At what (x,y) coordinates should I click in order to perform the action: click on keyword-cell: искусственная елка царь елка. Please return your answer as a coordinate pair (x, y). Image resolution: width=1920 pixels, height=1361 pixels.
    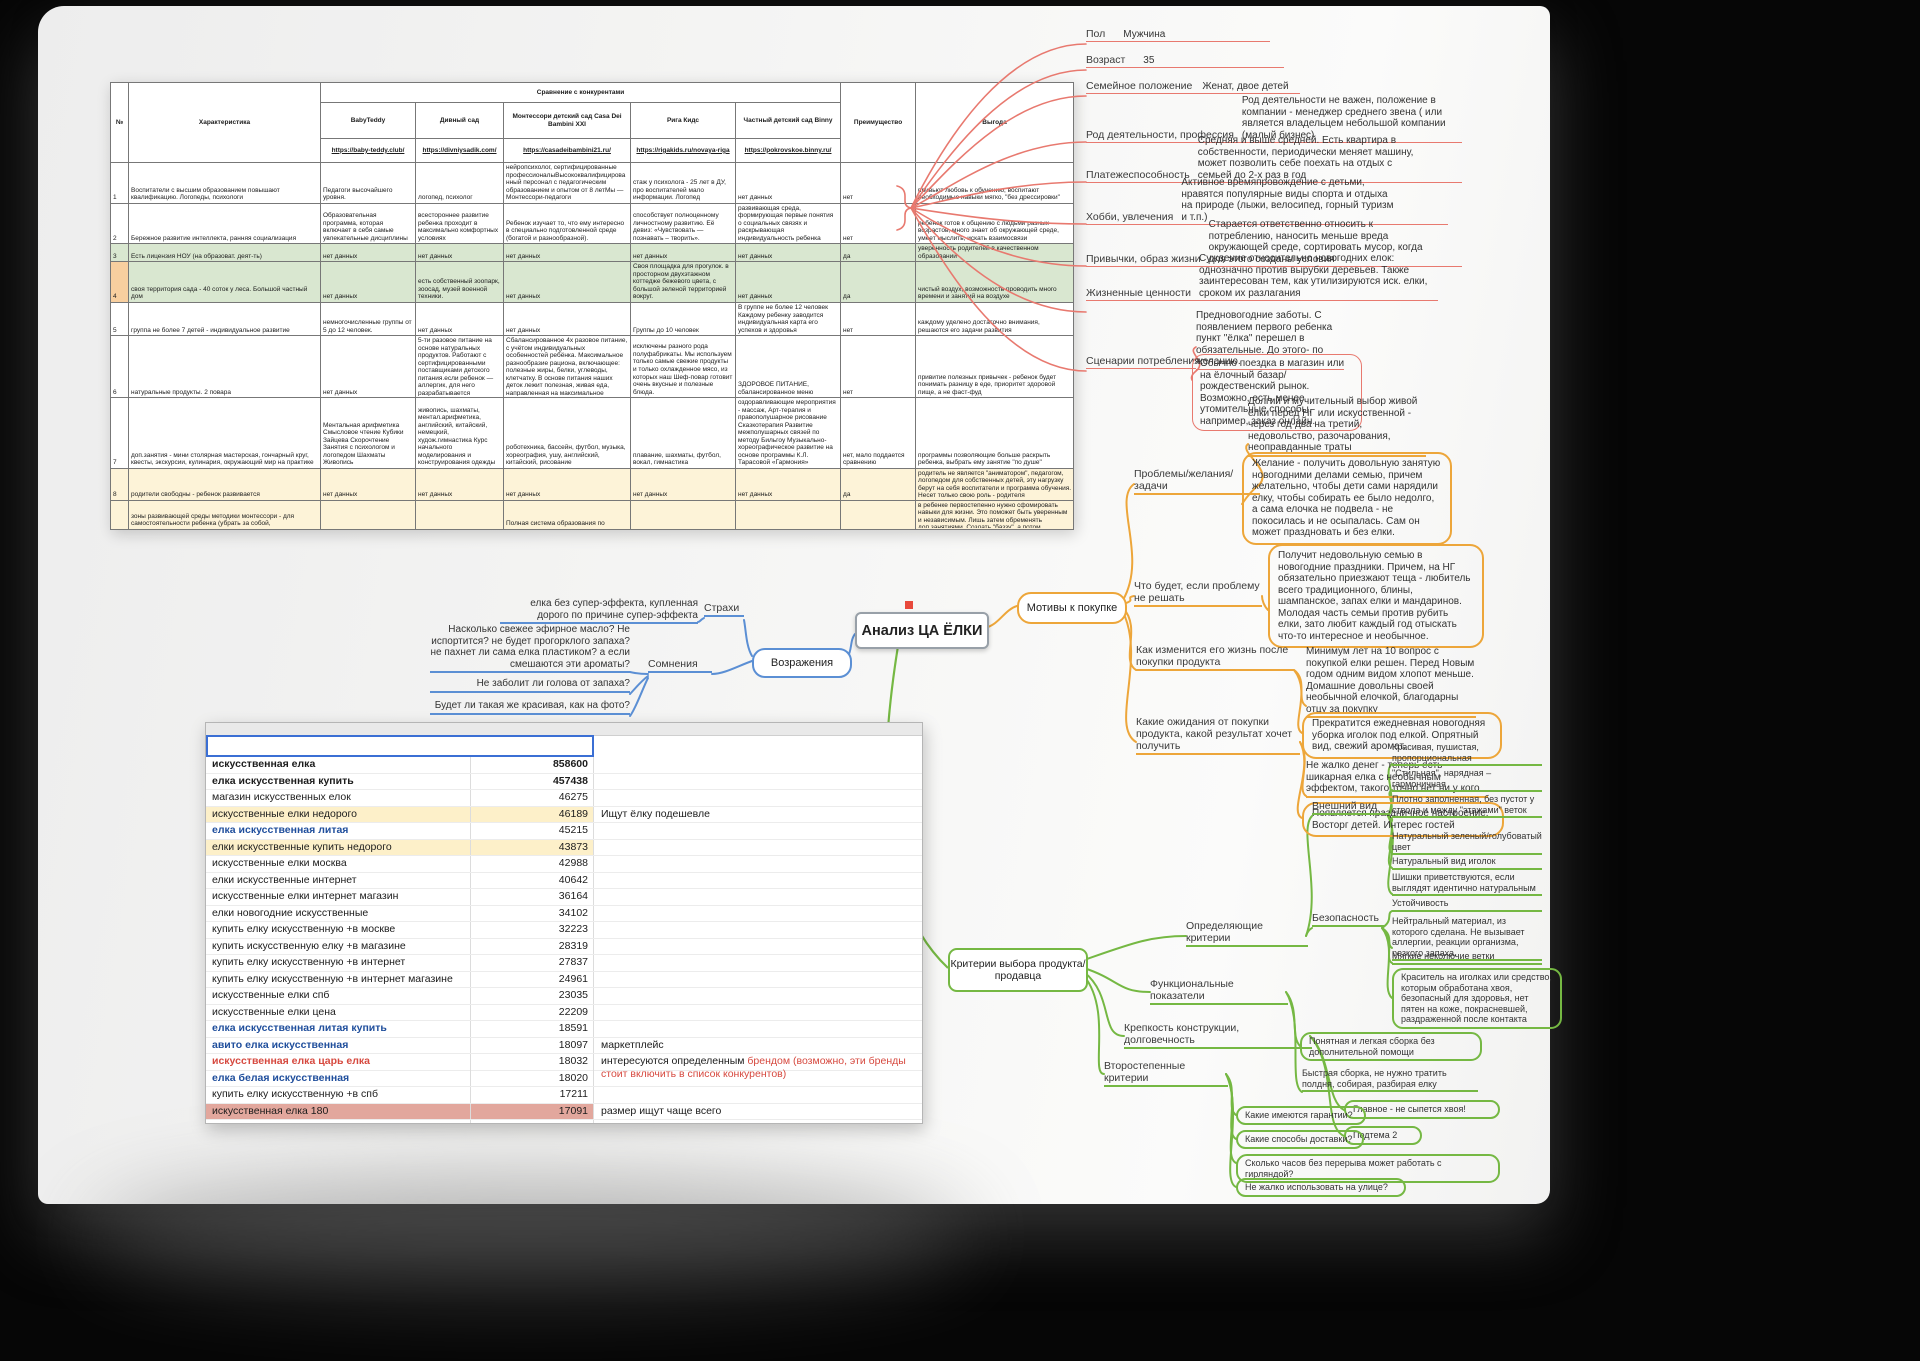
    Looking at the image, I should click on (338, 1067).